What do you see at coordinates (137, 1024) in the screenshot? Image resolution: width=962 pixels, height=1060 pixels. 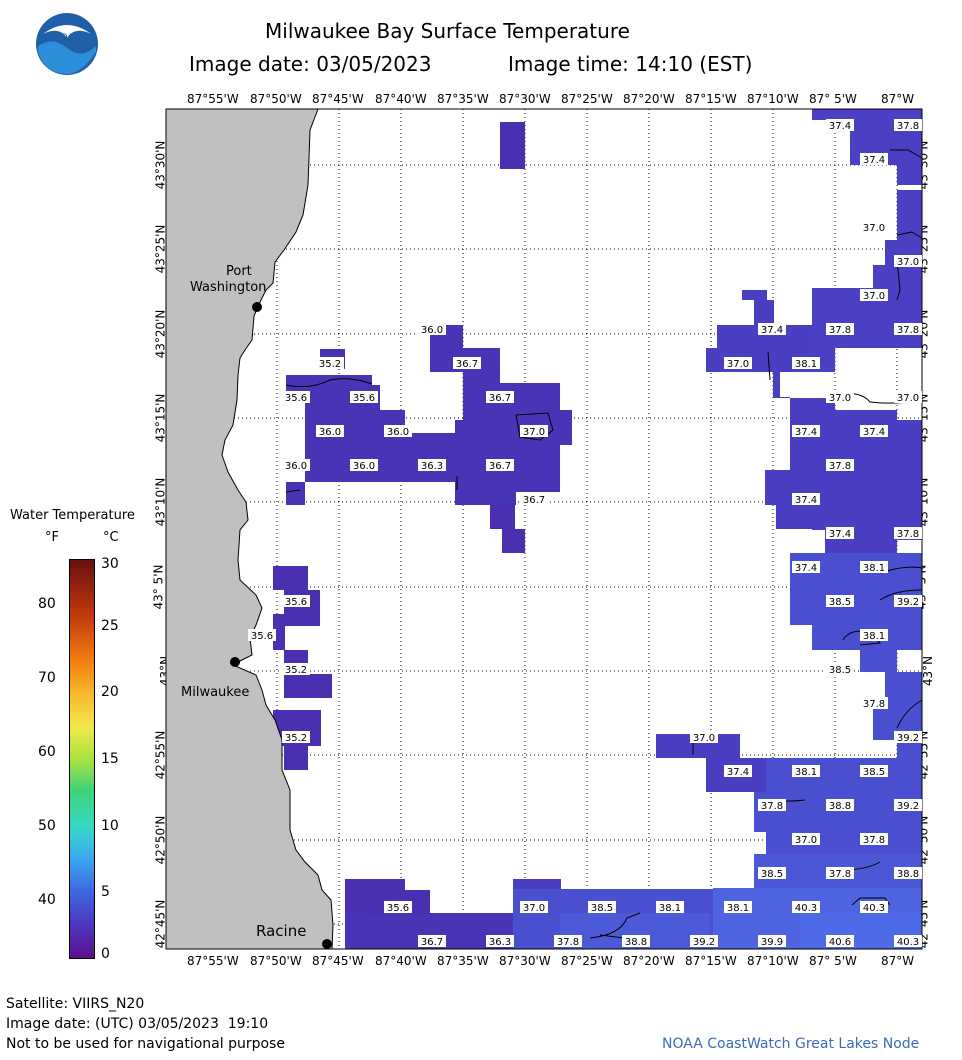 I see `utc-date-info: Image date: (UTC) 03/05/2023 19:10` at bounding box center [137, 1024].